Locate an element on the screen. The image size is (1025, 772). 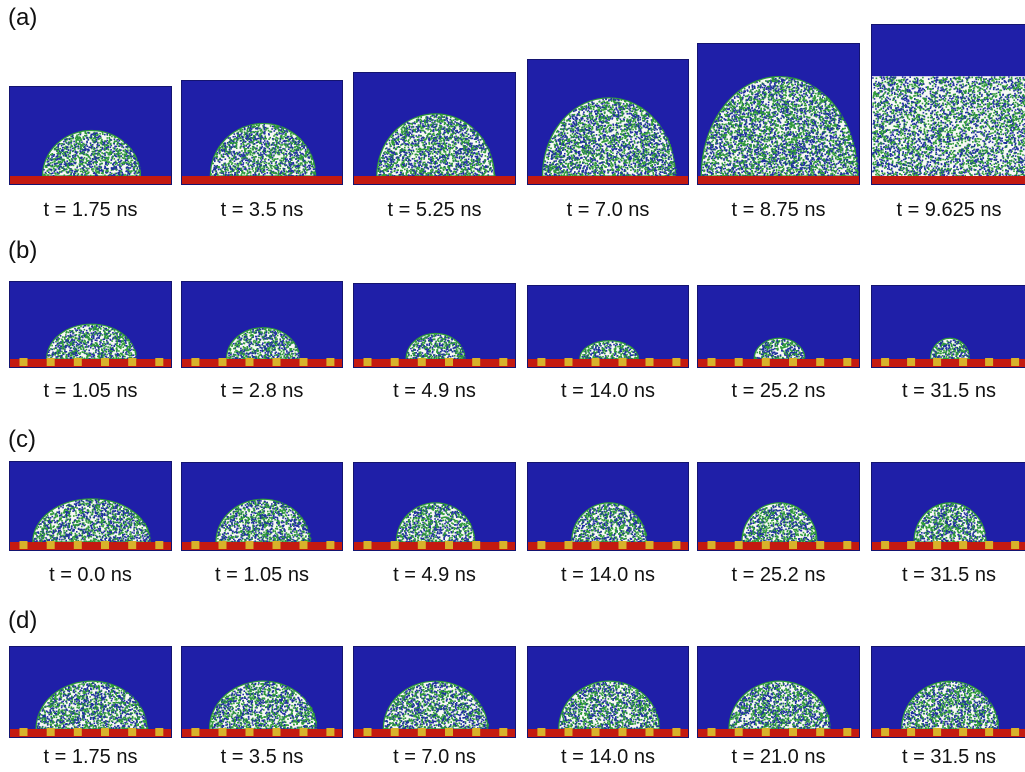
time-caption: t = 3.5 ns is located at coordinates (262, 210).